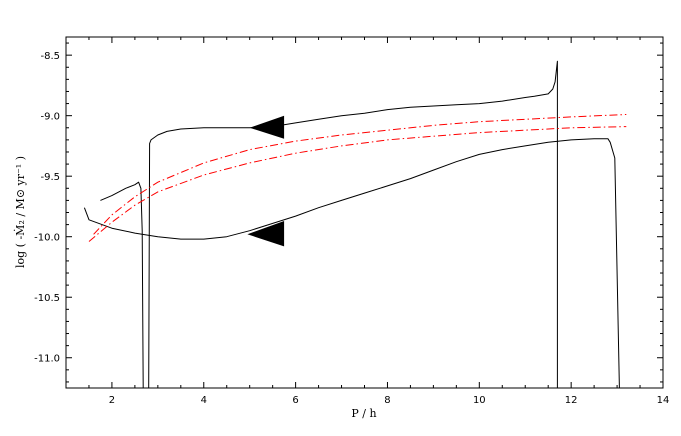  What do you see at coordinates (266, 181) in the screenshot?
I see `arrow-markers` at bounding box center [266, 181].